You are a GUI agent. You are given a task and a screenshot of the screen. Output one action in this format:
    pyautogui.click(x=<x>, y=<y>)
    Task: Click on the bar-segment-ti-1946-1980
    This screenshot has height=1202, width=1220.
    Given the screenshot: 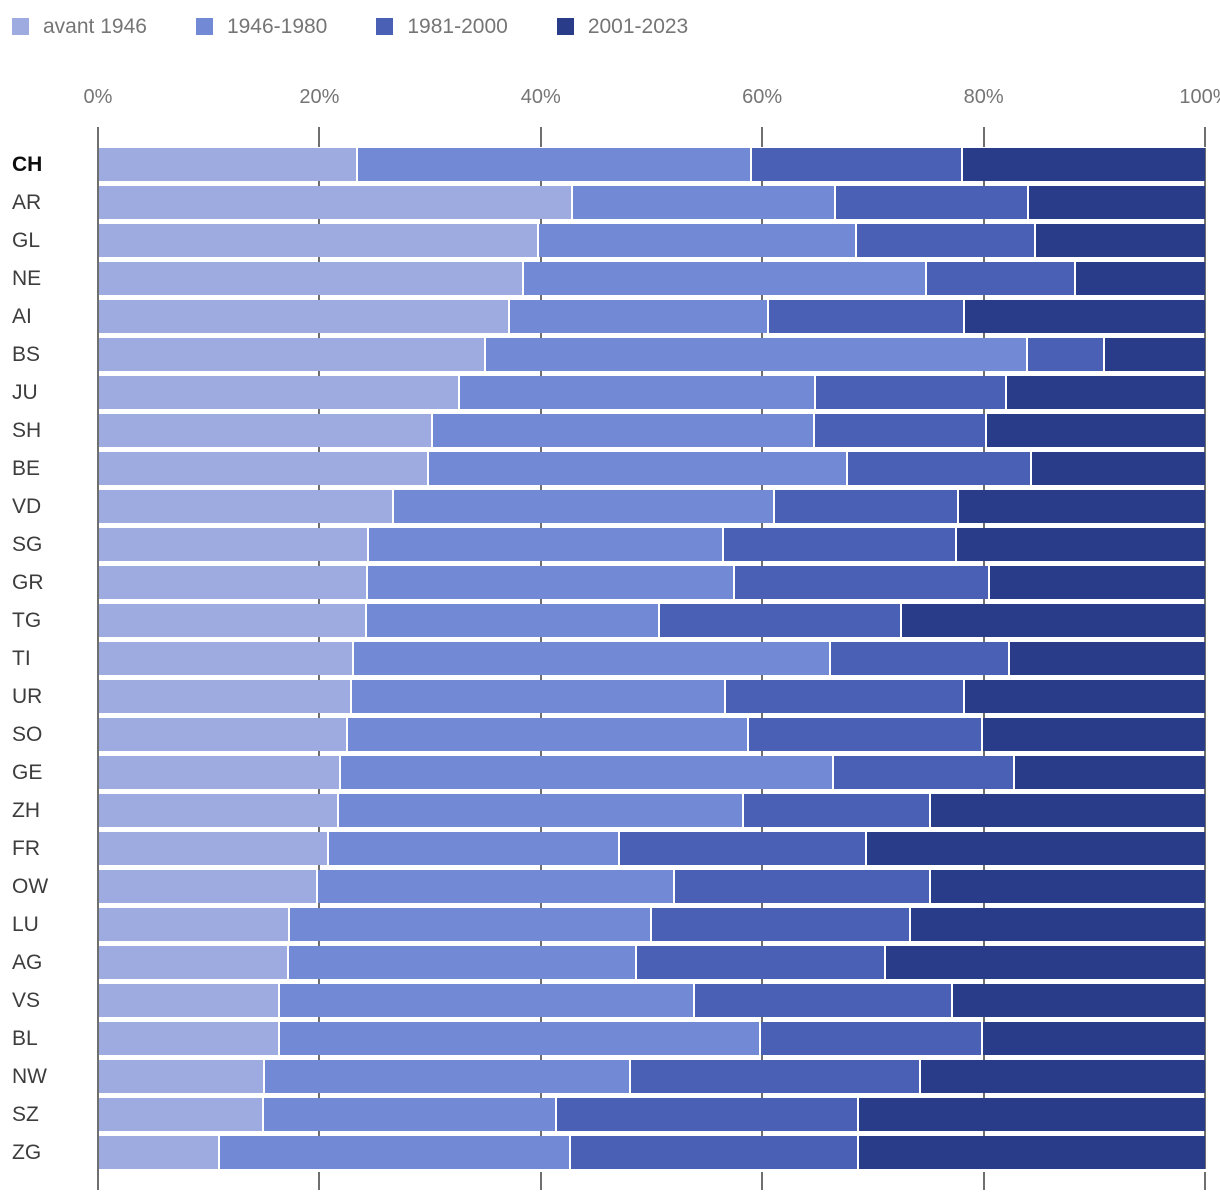 What is the action you would take?
    pyautogui.click(x=593, y=658)
    